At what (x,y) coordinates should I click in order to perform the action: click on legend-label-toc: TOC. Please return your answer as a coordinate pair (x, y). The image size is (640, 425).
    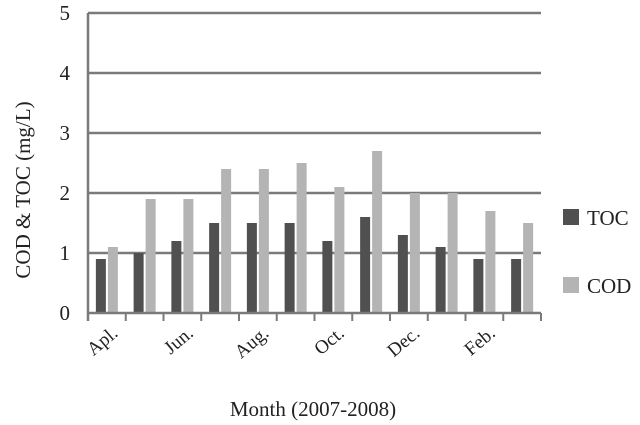
    Looking at the image, I should click on (608, 218).